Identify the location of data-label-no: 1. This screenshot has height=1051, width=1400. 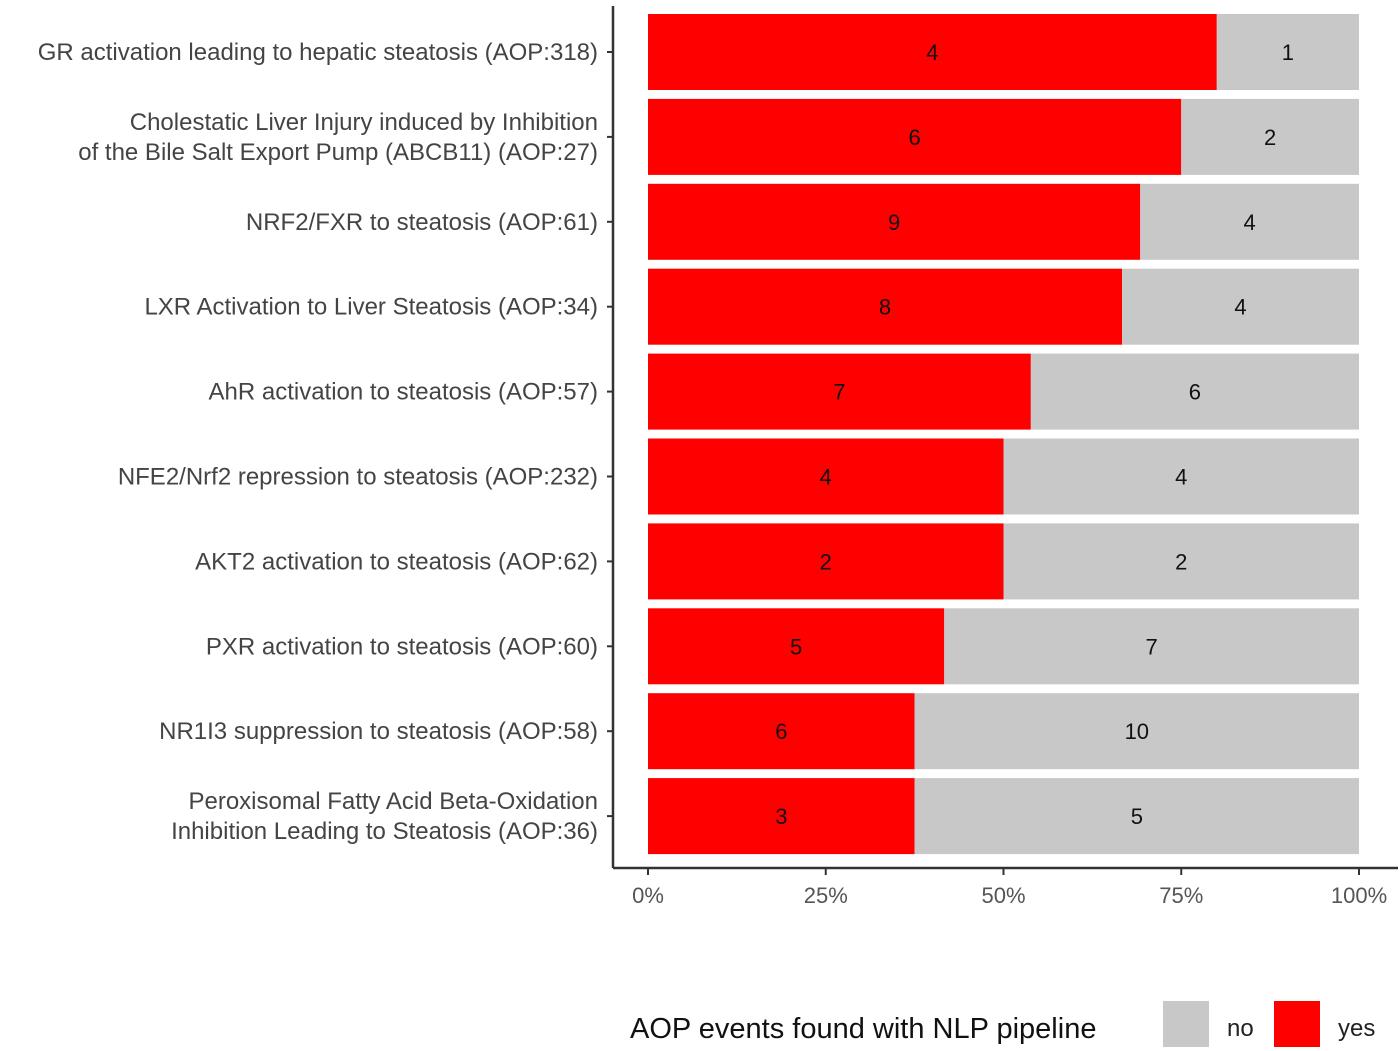
(1288, 52).